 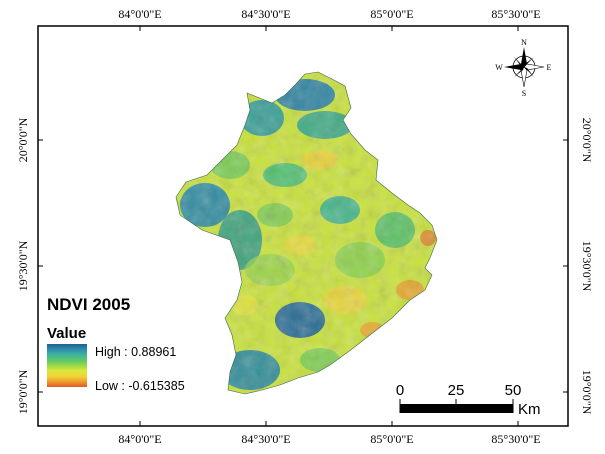 I want to click on left-tick-label: 19°30'0"N, so click(x=23, y=265).